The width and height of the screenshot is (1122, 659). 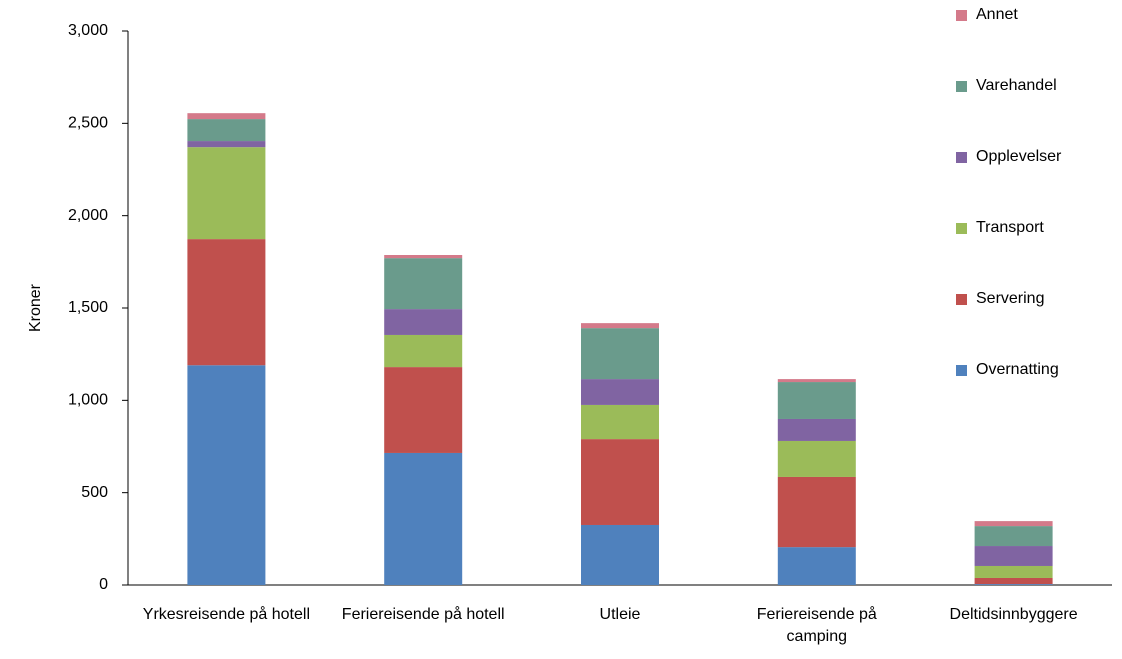 I want to click on y-tick-label: 2,000, so click(x=88, y=215).